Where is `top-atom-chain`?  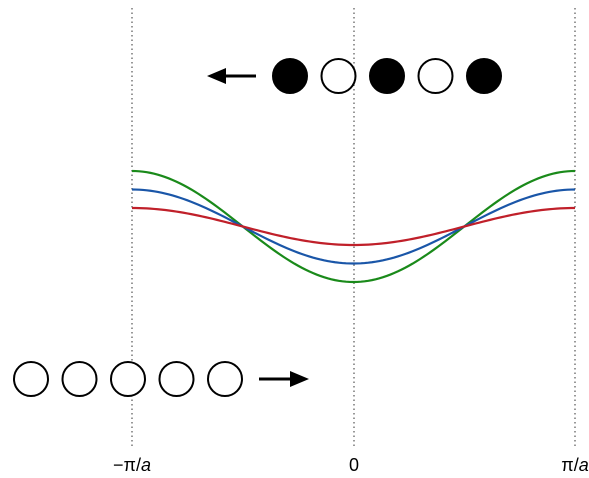 top-atom-chain is located at coordinates (354, 76).